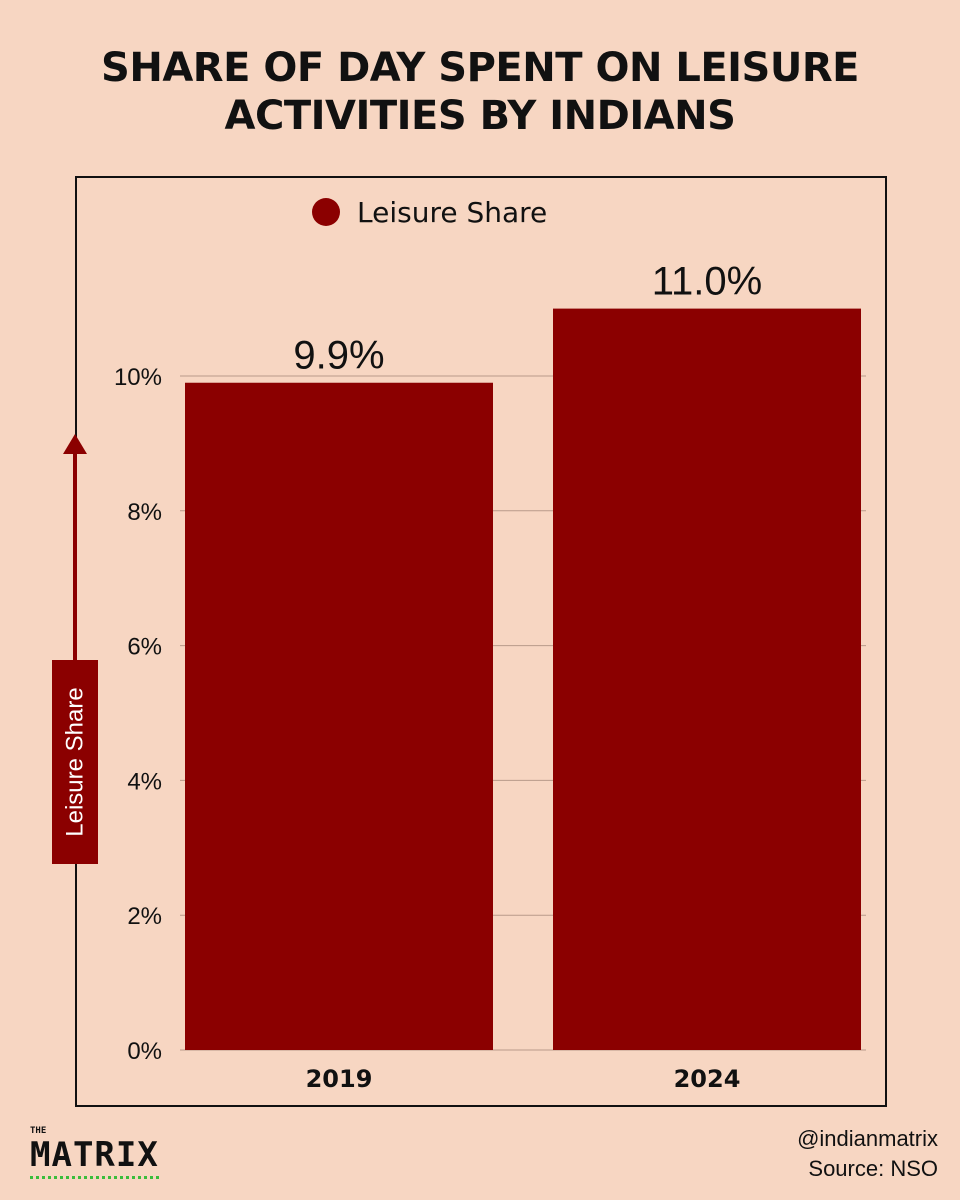 The width and height of the screenshot is (960, 1200). What do you see at coordinates (339, 1079) in the screenshot?
I see `x-tick-label: 2019` at bounding box center [339, 1079].